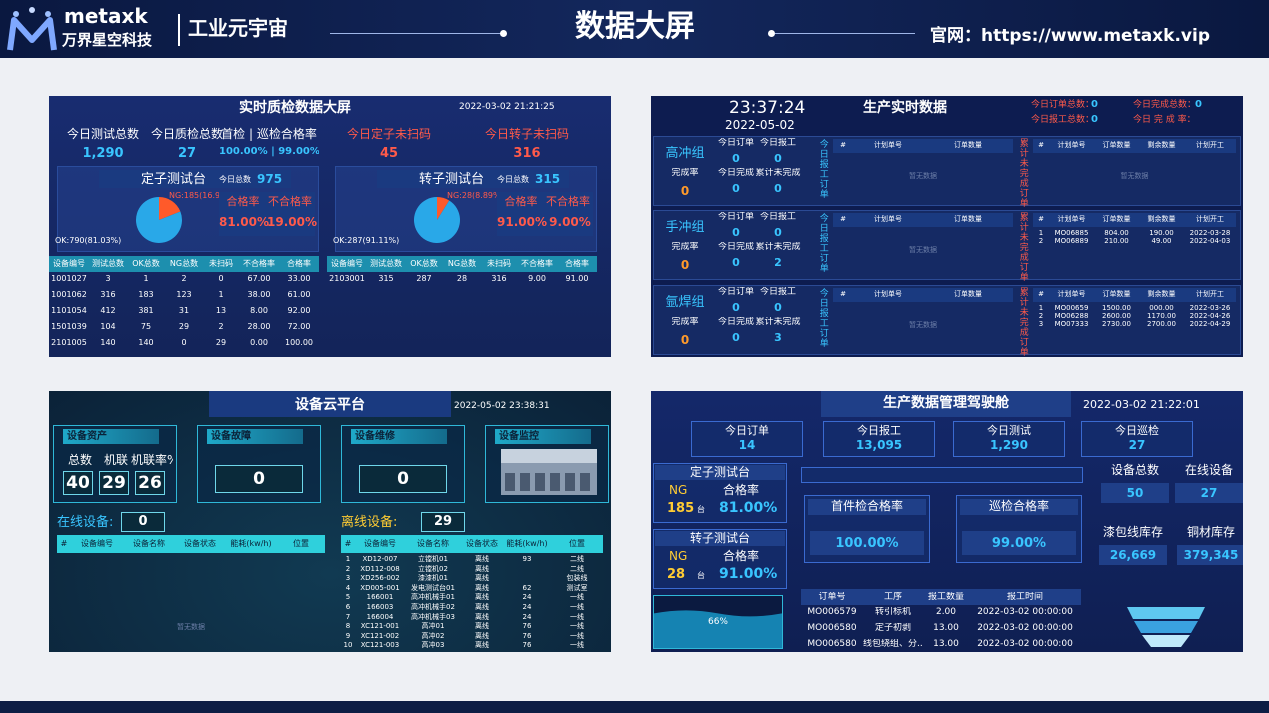 The width and height of the screenshot is (1269, 713). I want to click on company: 万界星空科技, so click(107, 40).